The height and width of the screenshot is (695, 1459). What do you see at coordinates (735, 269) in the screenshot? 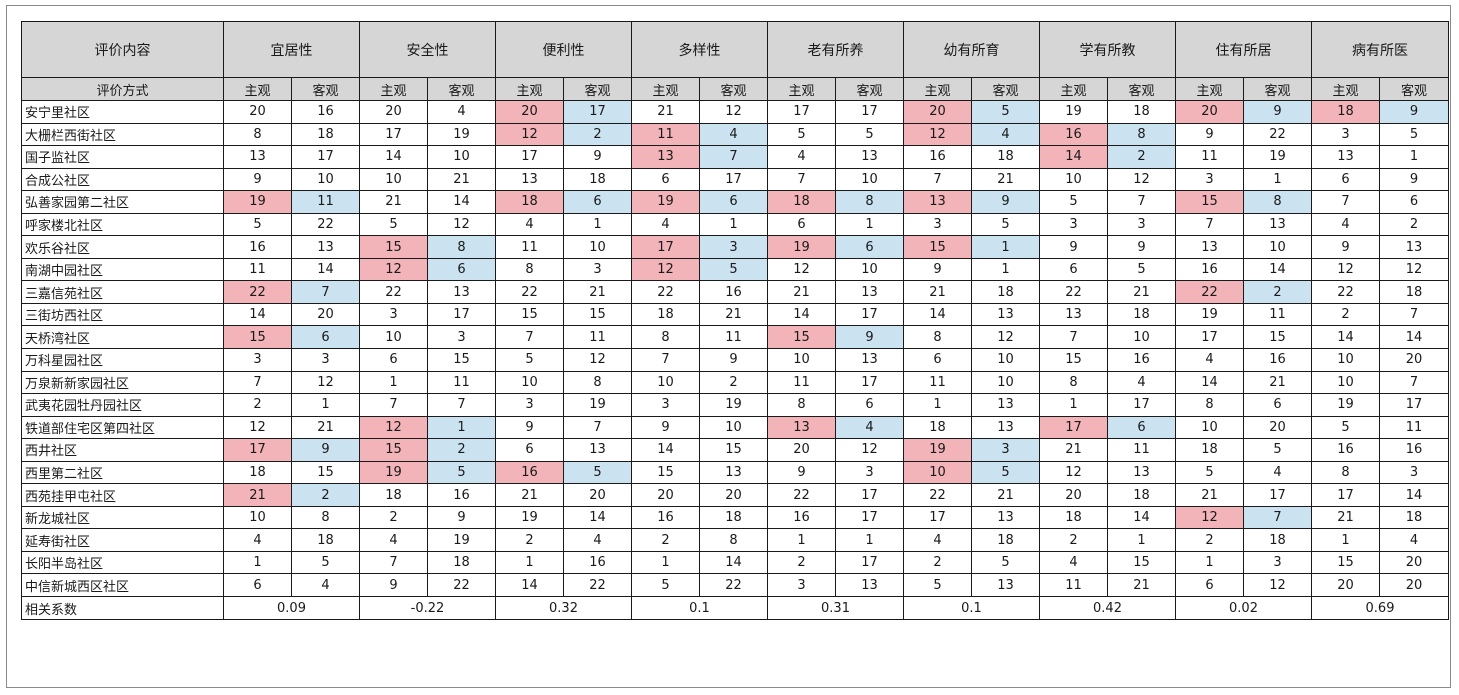
I see `table-row: 南湖中园社区 11 14 12 6 8 3 12 5 12 10 9 1 6 5 16 14 12 12` at bounding box center [735, 269].